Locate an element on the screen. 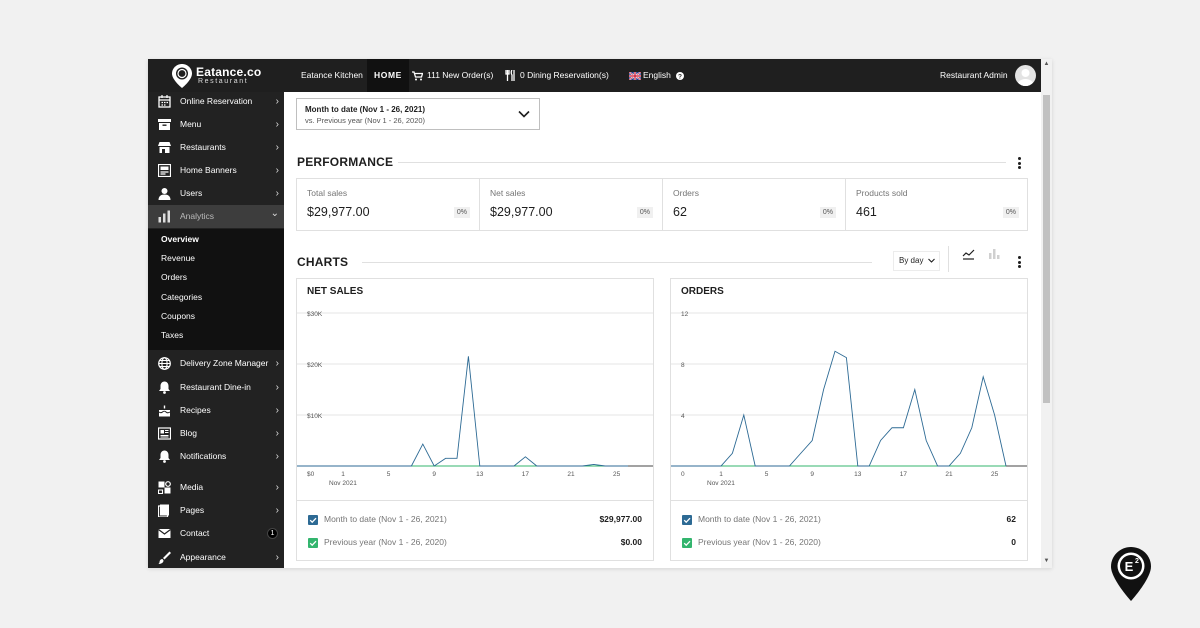 Image resolution: width=1200 pixels, height=628 pixels. charts-menu-icon is located at coordinates (1019, 262).